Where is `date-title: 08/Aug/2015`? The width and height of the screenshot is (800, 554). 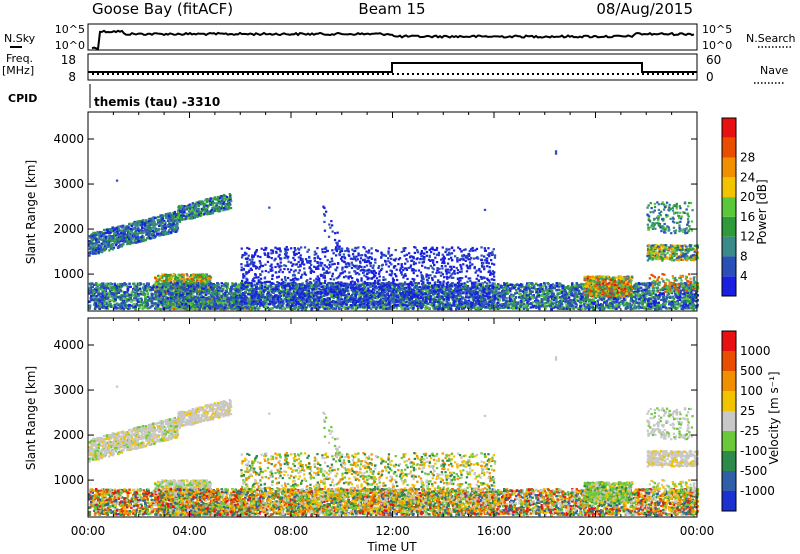
date-title: 08/Aug/2015 is located at coordinates (644, 9).